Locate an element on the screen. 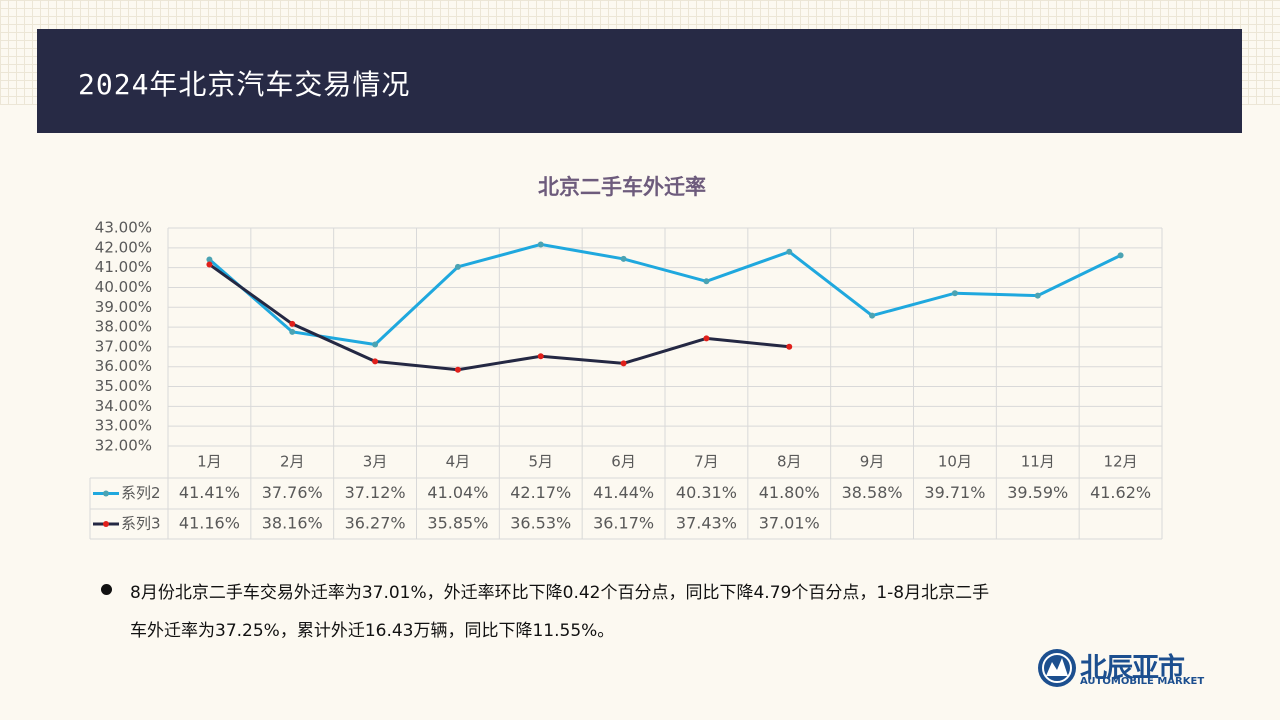 The height and width of the screenshot is (720, 1280). table-value: 41.44% is located at coordinates (623, 492).